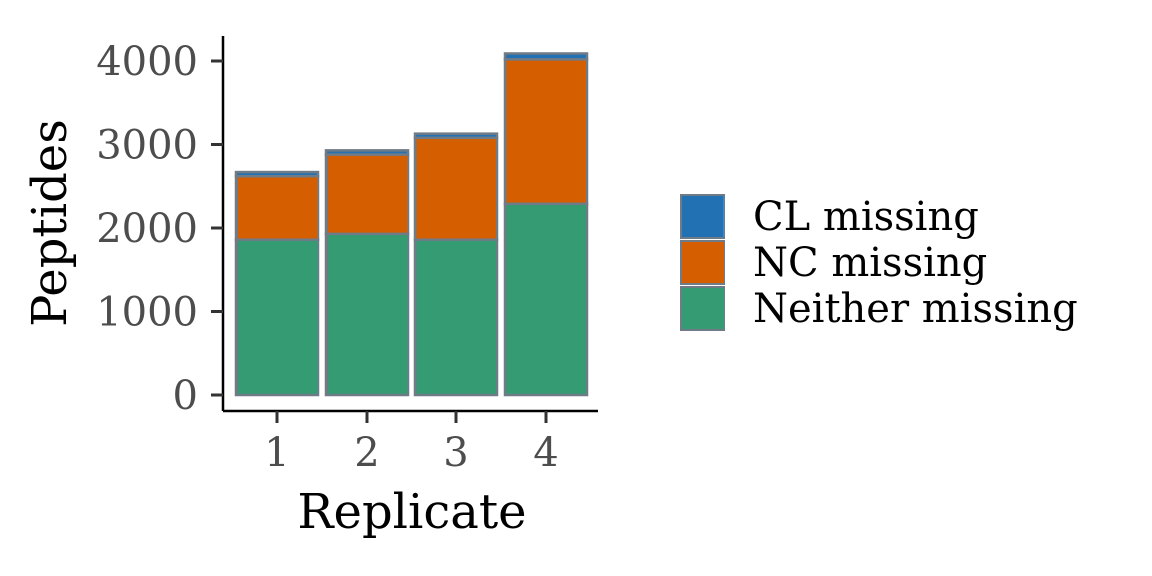 The width and height of the screenshot is (1152, 576). I want to click on y-tick-label: 4000, so click(147, 62).